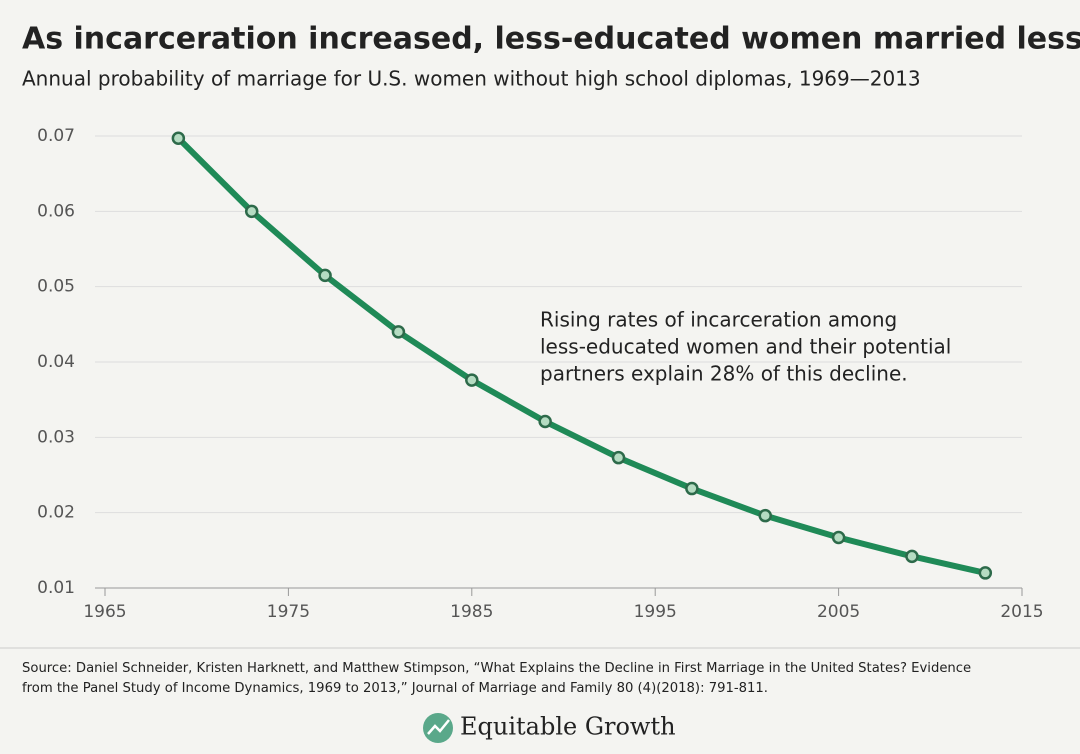 The height and width of the screenshot is (754, 1080). I want to click on y-tick-label: 0.06, so click(56, 211).